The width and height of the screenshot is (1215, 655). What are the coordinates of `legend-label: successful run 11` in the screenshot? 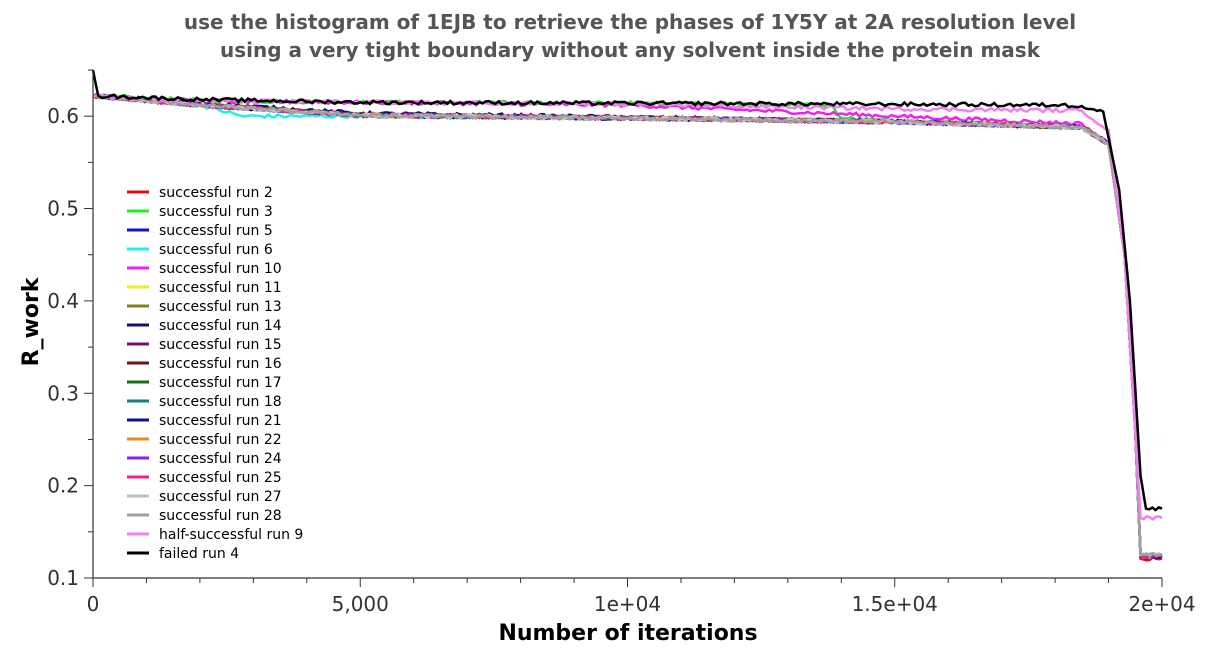 It's located at (220, 288).